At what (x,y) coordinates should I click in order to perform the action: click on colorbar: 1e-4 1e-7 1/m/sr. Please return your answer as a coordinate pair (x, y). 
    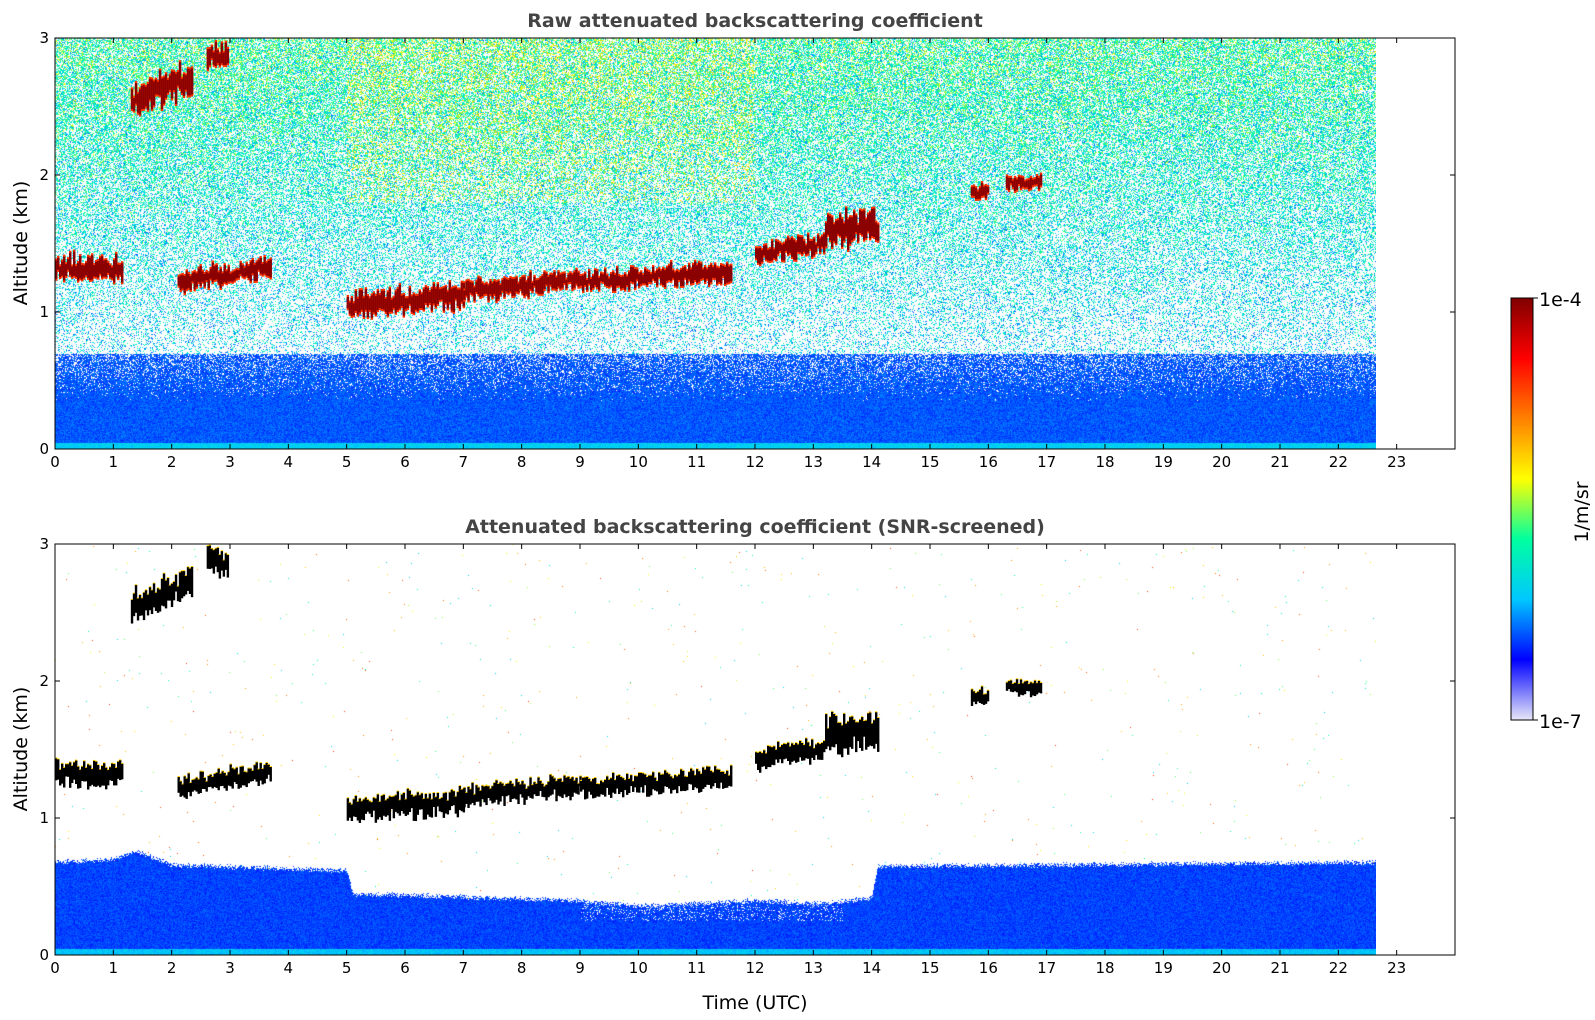
    Looking at the image, I should click on (1551, 511).